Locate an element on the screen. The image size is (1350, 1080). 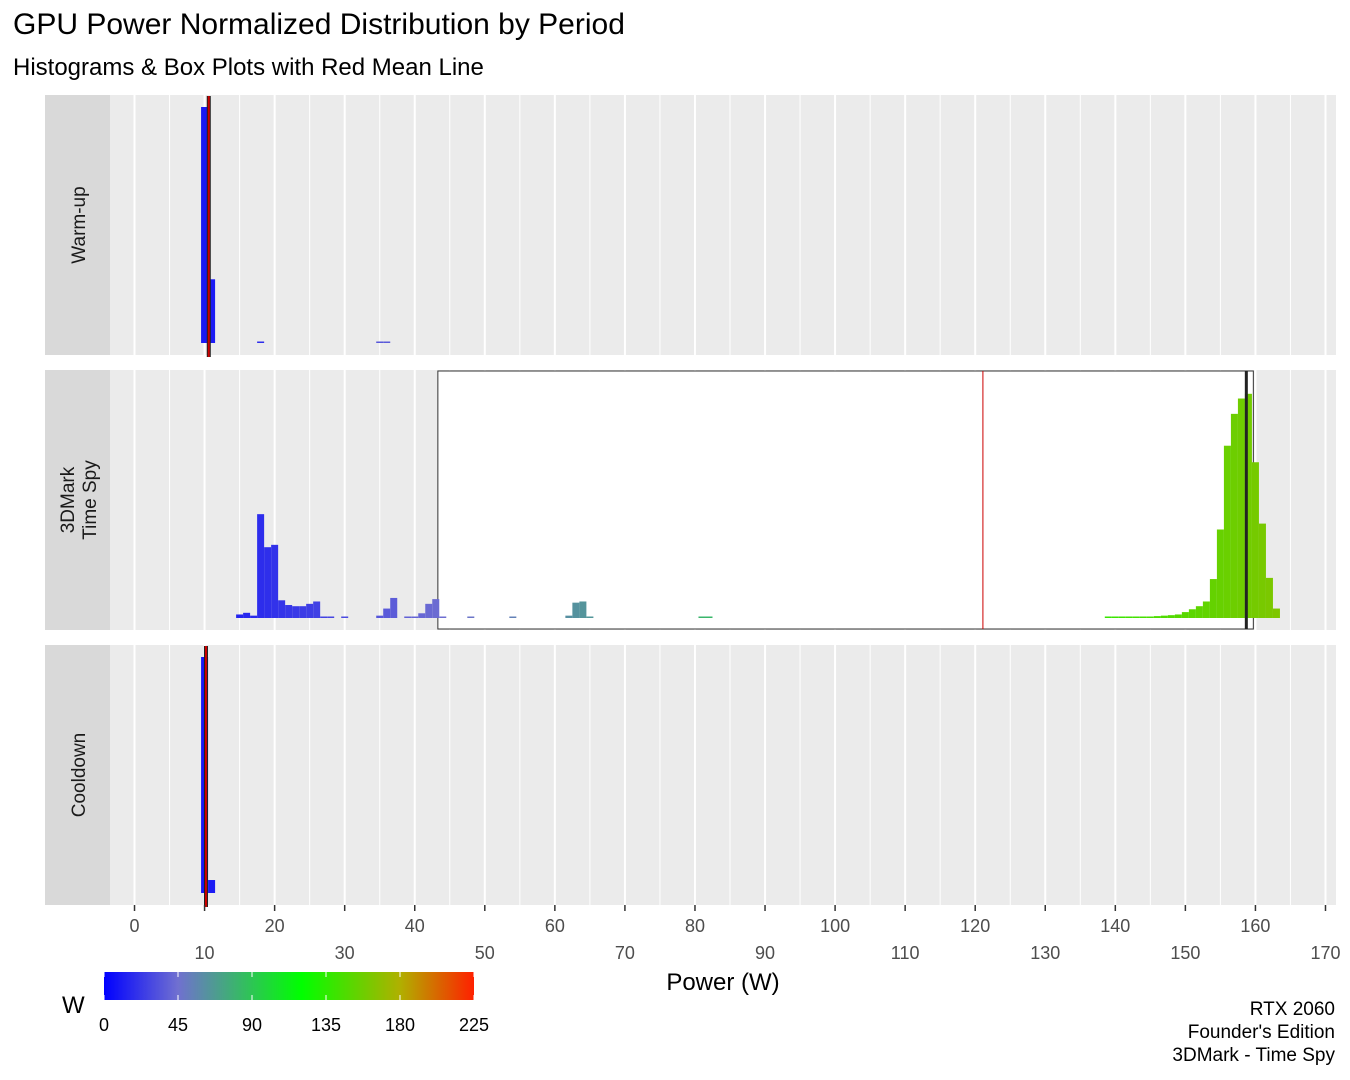
caption-line-2: Founder's Edition is located at coordinates (1261, 1032).